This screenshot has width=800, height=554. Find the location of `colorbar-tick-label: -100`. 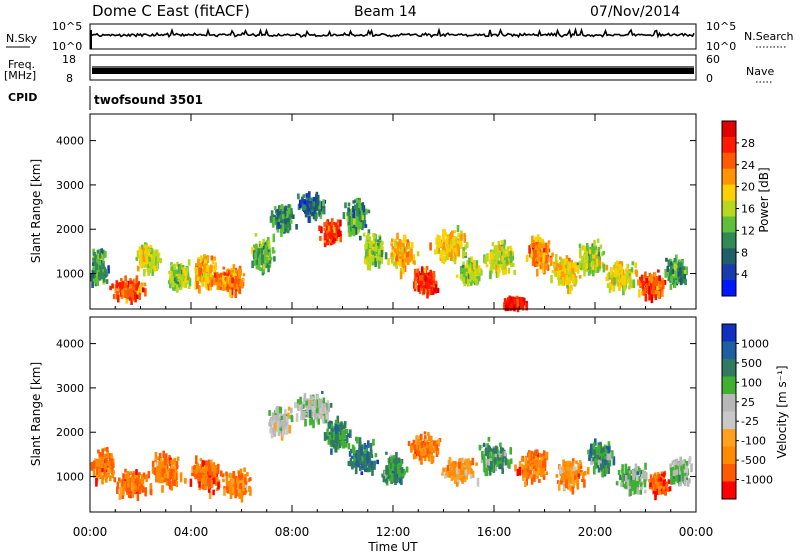

colorbar-tick-label: -100 is located at coordinates (753, 441).